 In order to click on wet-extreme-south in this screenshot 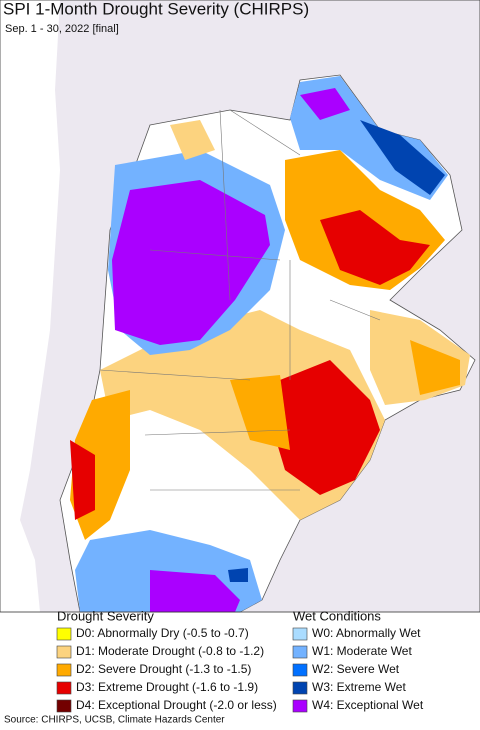, I will do `click(238, 575)`.